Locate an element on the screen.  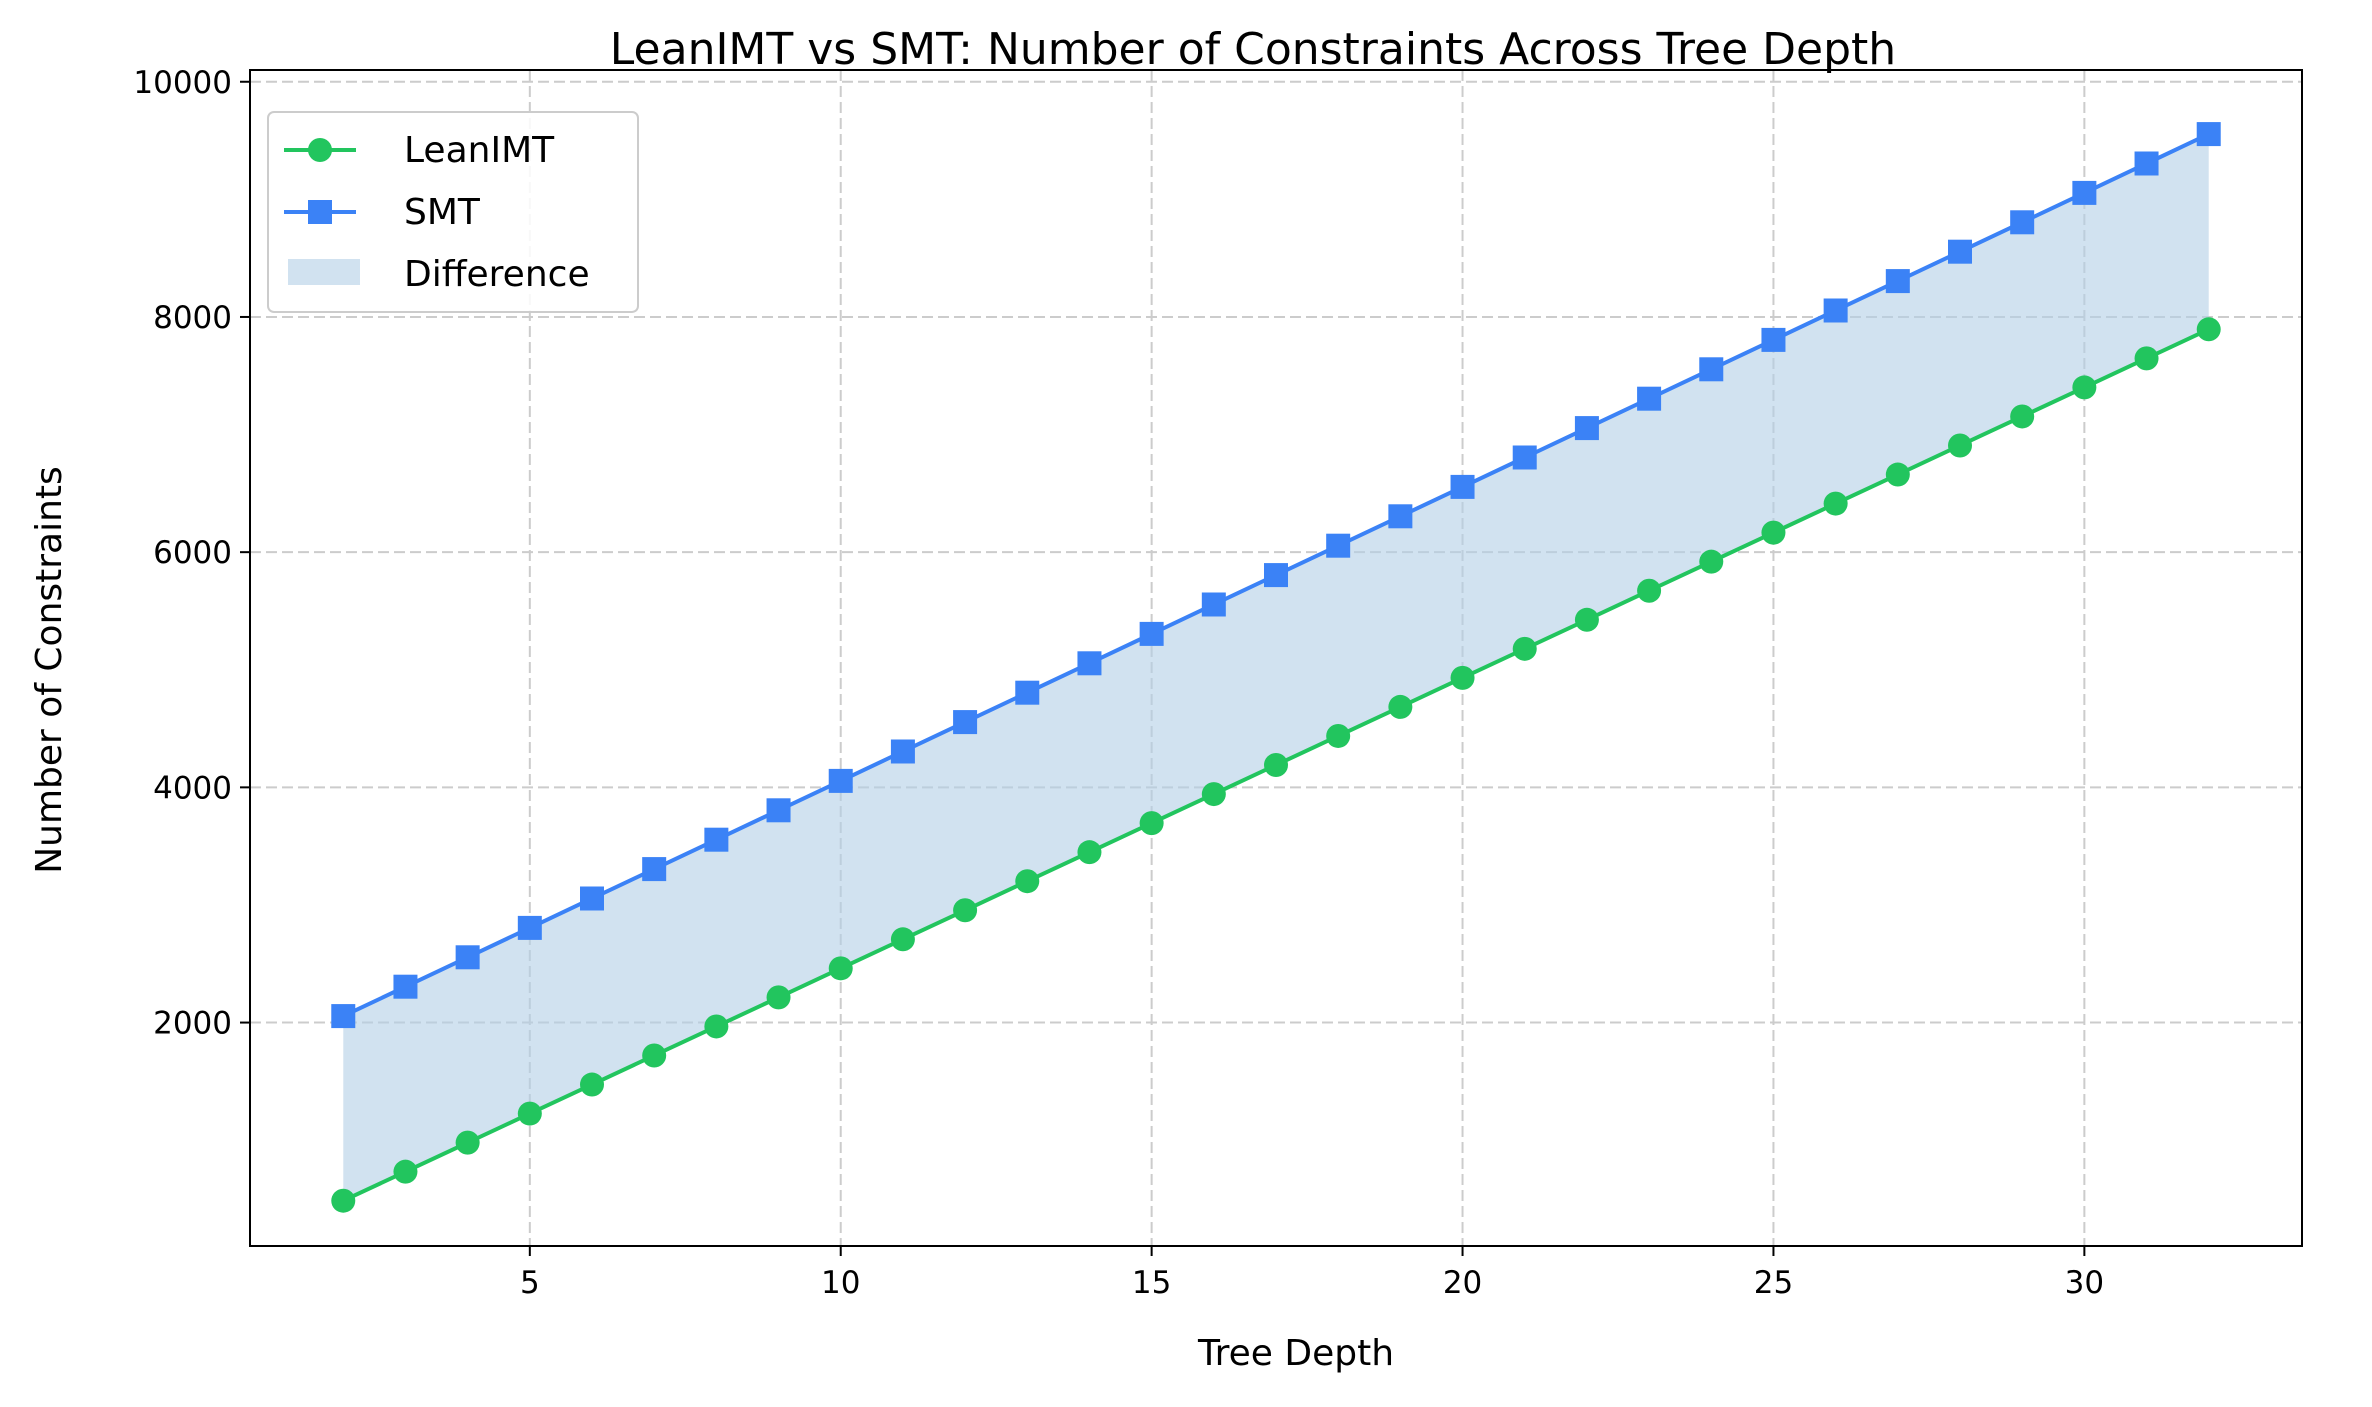
x-tick-label-0: 5 is located at coordinates (530, 1283).